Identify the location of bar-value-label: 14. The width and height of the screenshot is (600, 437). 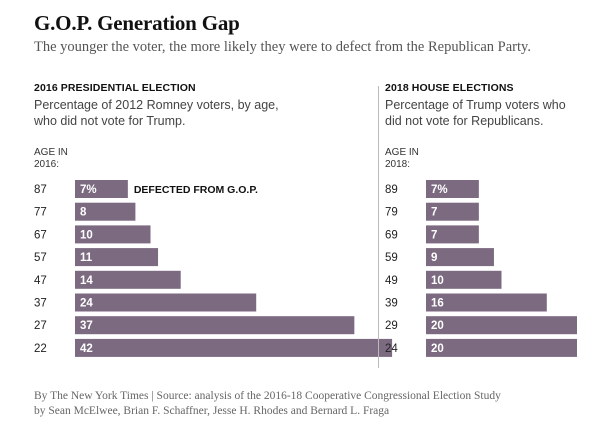
(86, 281).